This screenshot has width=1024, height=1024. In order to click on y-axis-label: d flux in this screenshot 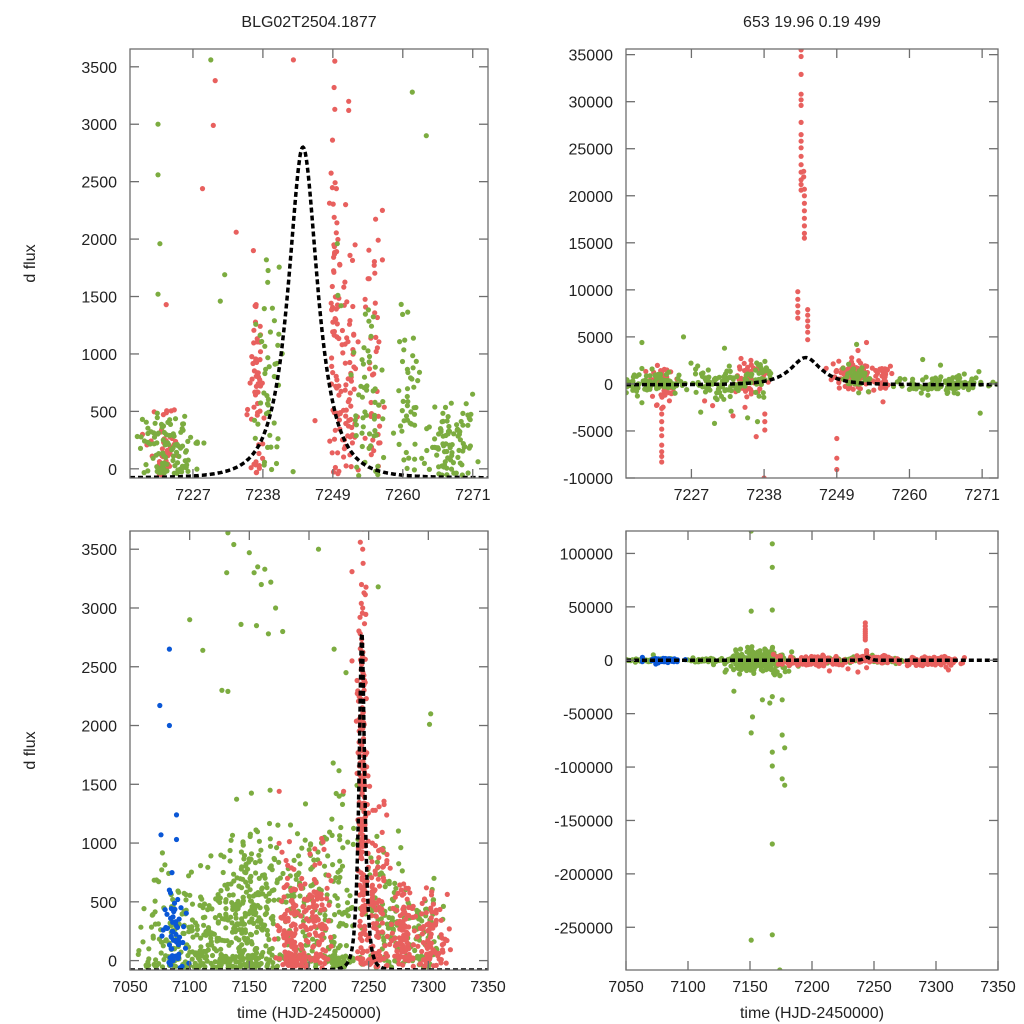, I will do `click(30, 263)`.